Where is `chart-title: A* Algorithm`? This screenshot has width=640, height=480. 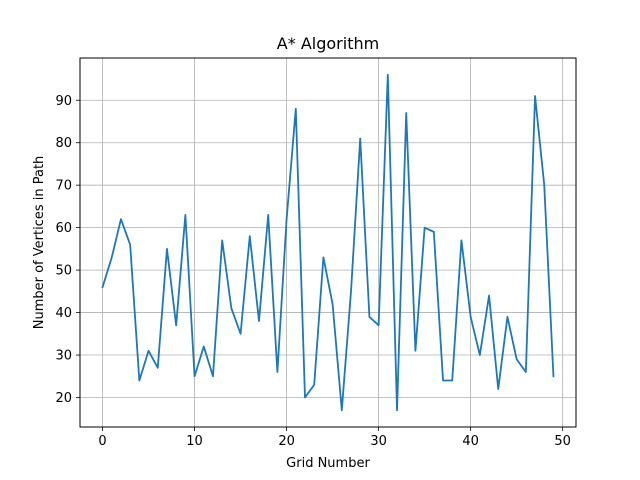 chart-title: A* Algorithm is located at coordinates (328, 43).